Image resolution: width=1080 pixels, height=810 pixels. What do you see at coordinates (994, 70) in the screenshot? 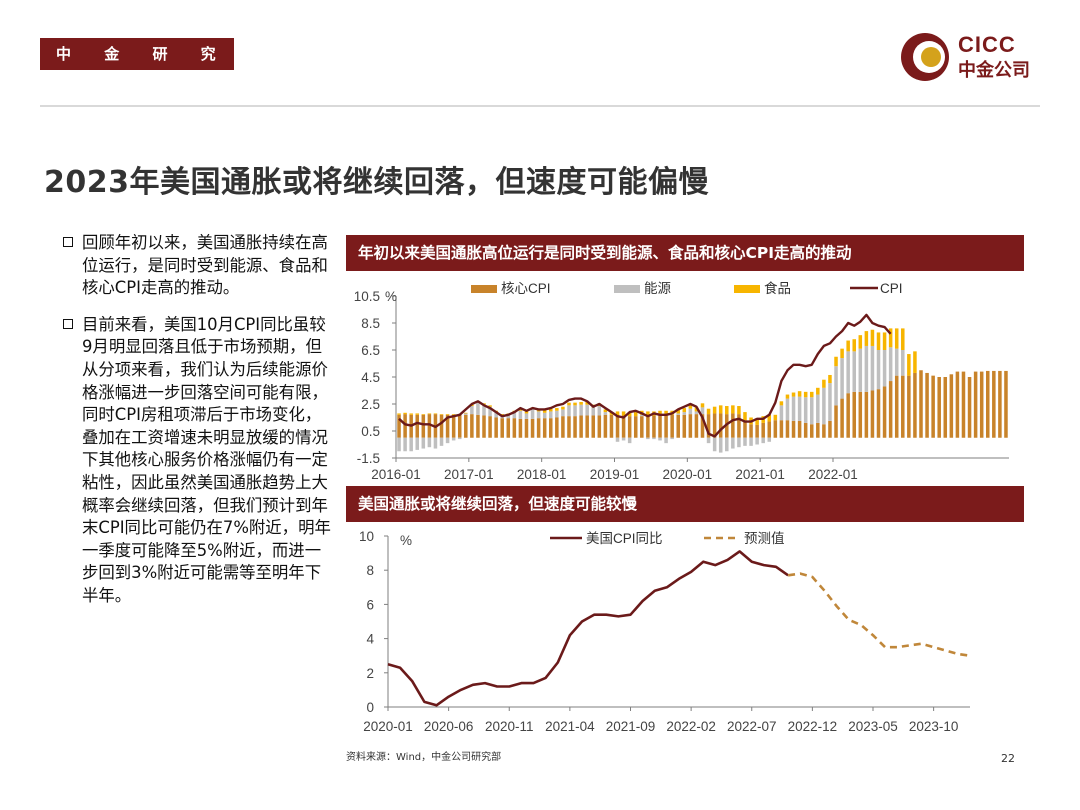
I see `logo-text-cn: 中金公司` at bounding box center [994, 70].